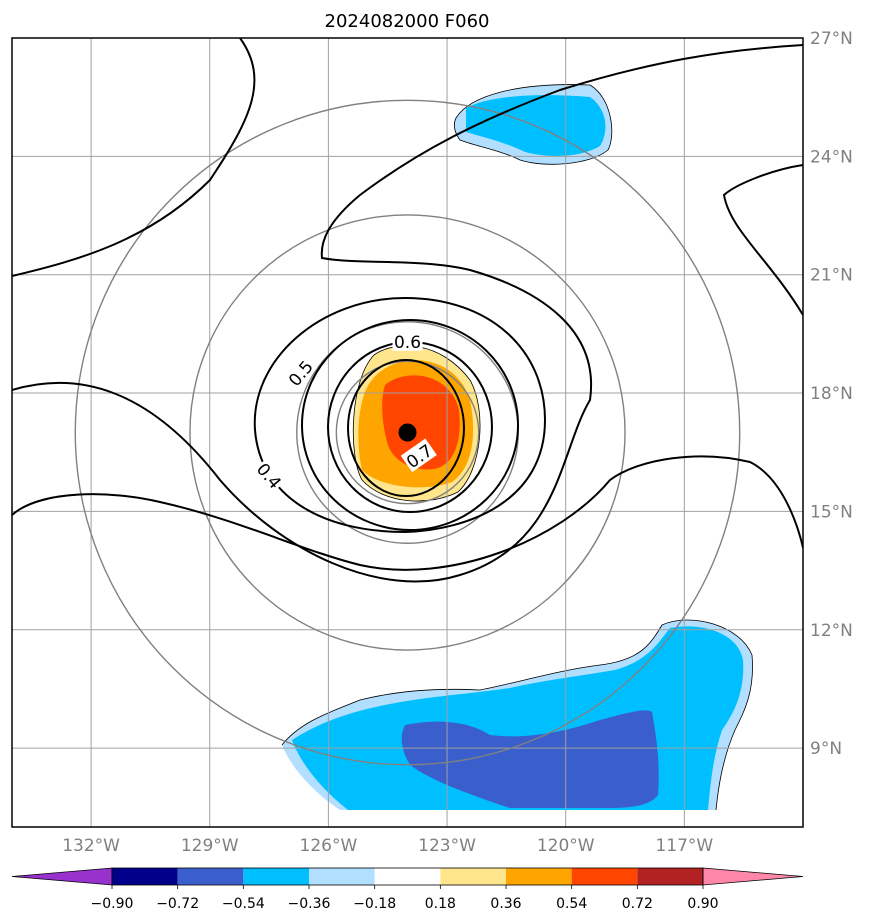 Image resolution: width=873 pixels, height=924 pixels. What do you see at coordinates (684, 846) in the screenshot?
I see `lon-tick-label: 117°W` at bounding box center [684, 846].